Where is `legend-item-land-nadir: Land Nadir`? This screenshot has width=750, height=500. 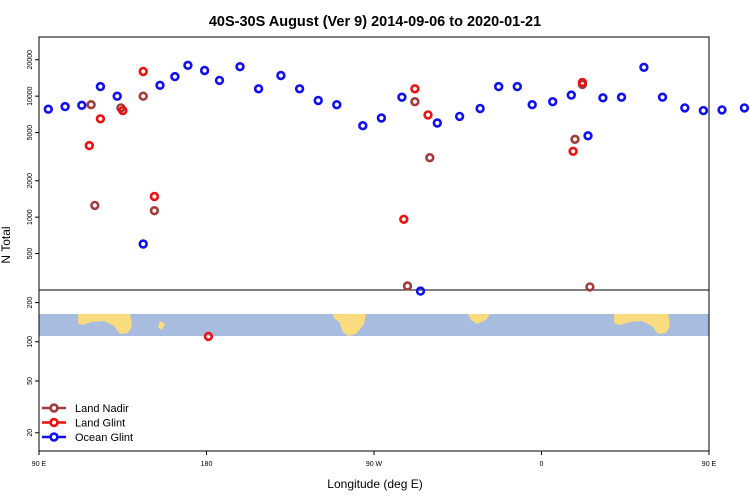
legend-item-land-nadir: Land Nadir is located at coordinates (85, 409).